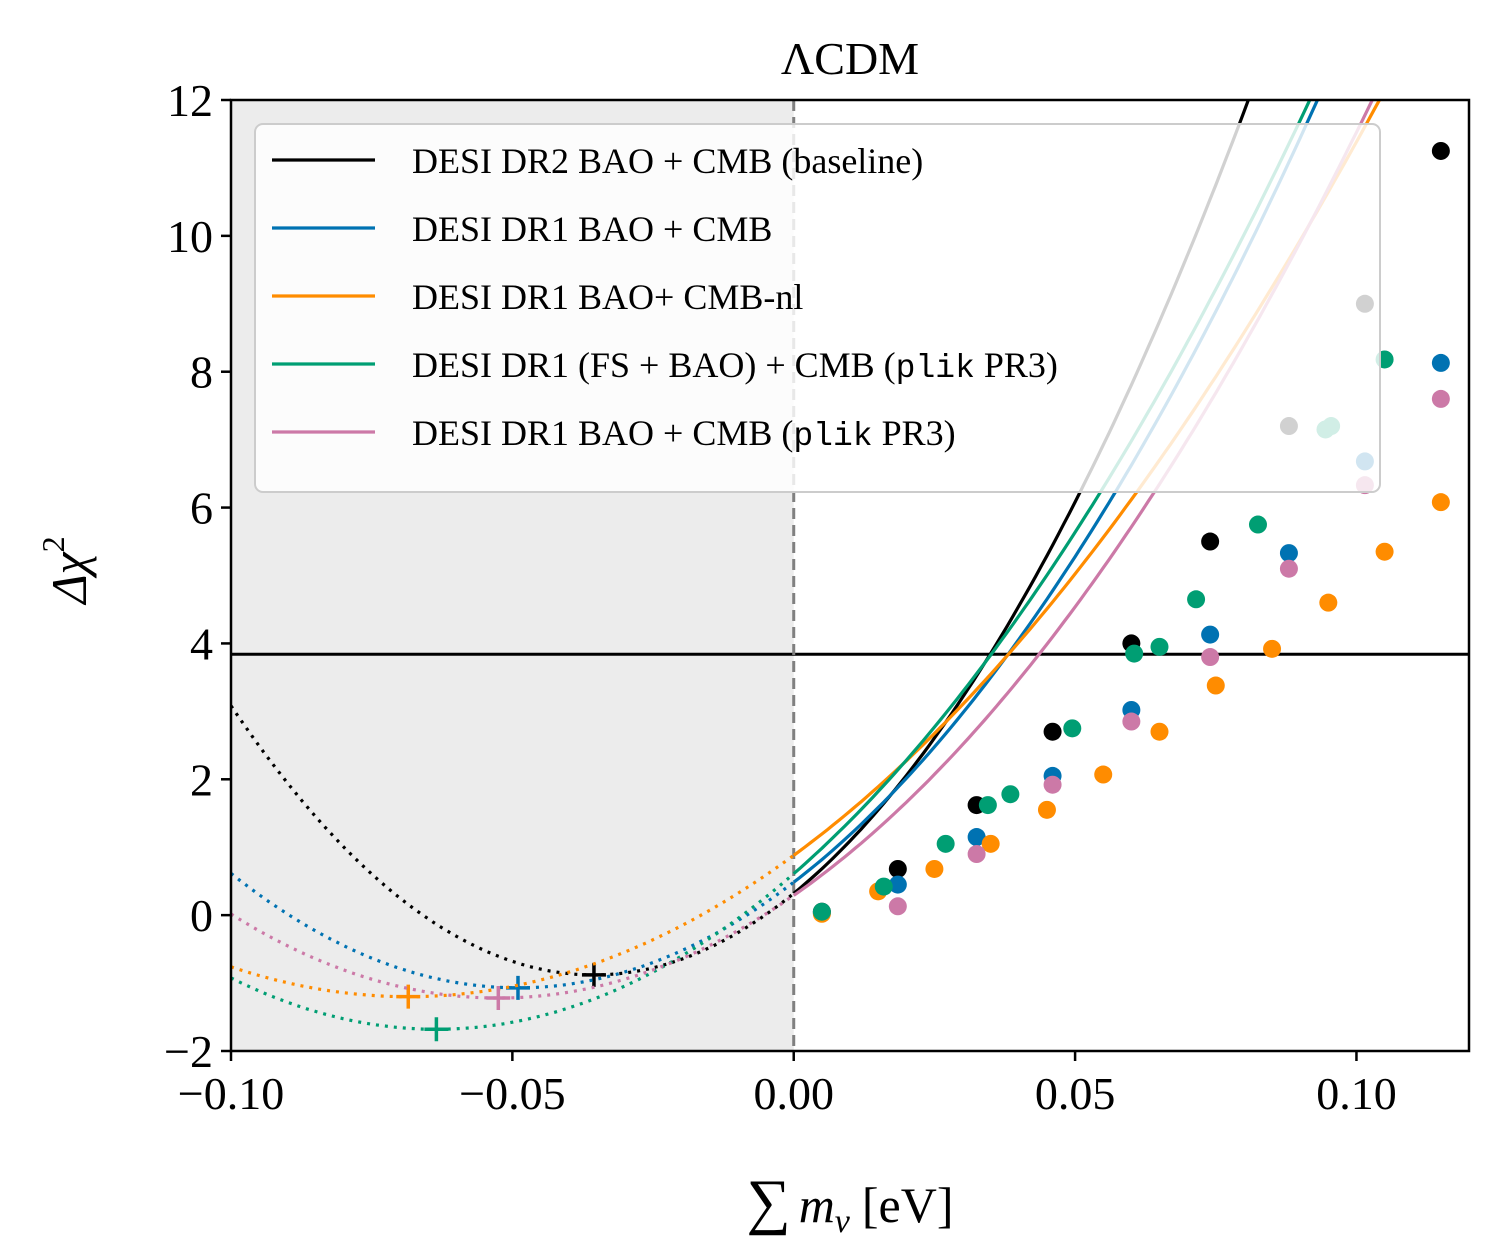  I want to click on legend-label-0: DESI DR2 BAO + CMB (baseline), so click(667, 161).